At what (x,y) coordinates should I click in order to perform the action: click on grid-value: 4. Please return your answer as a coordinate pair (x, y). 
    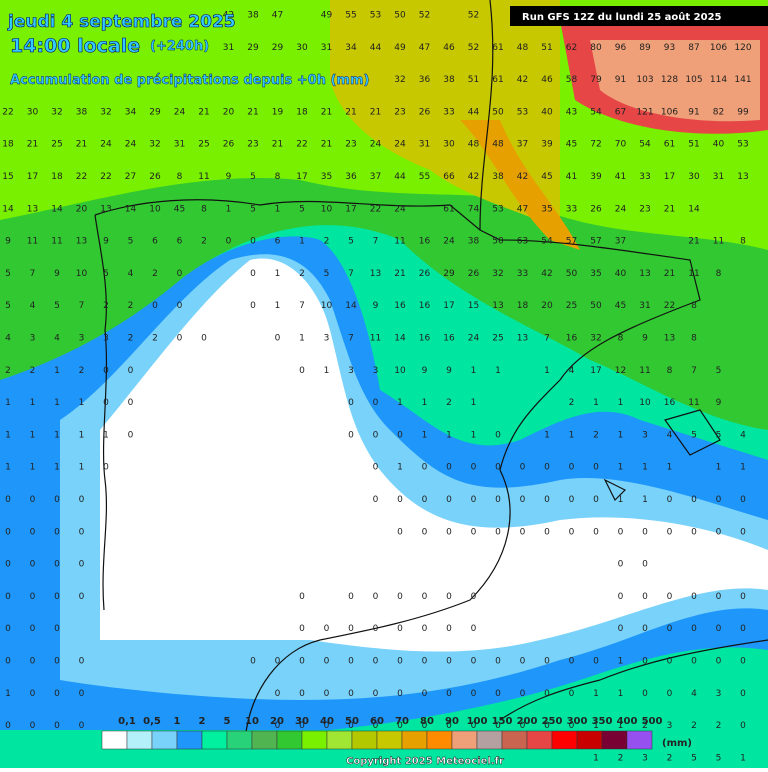
    Looking at the image, I should click on (743, 435).